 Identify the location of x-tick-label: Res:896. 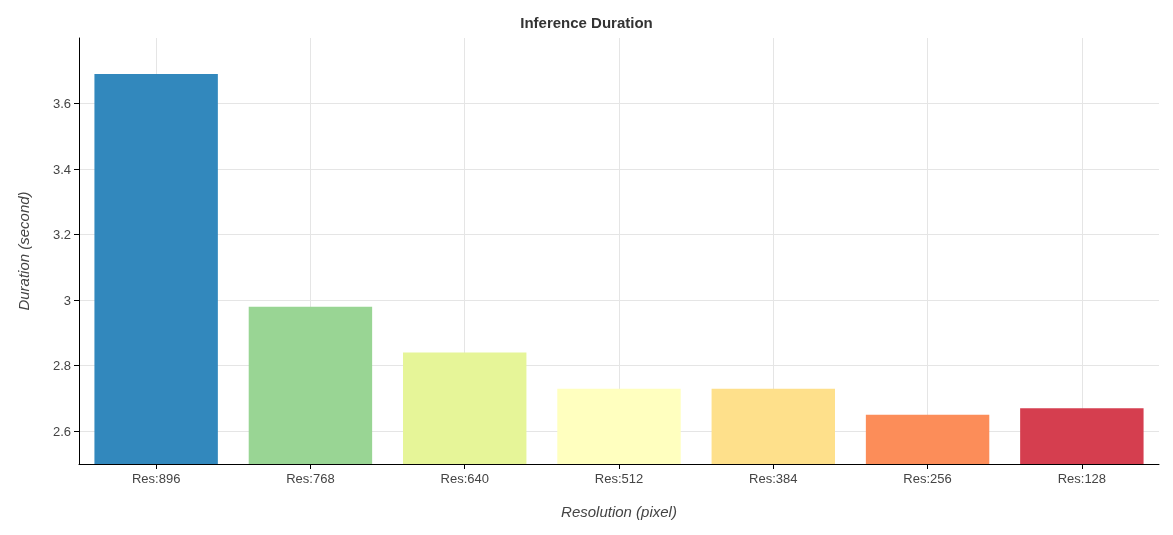
(156, 478).